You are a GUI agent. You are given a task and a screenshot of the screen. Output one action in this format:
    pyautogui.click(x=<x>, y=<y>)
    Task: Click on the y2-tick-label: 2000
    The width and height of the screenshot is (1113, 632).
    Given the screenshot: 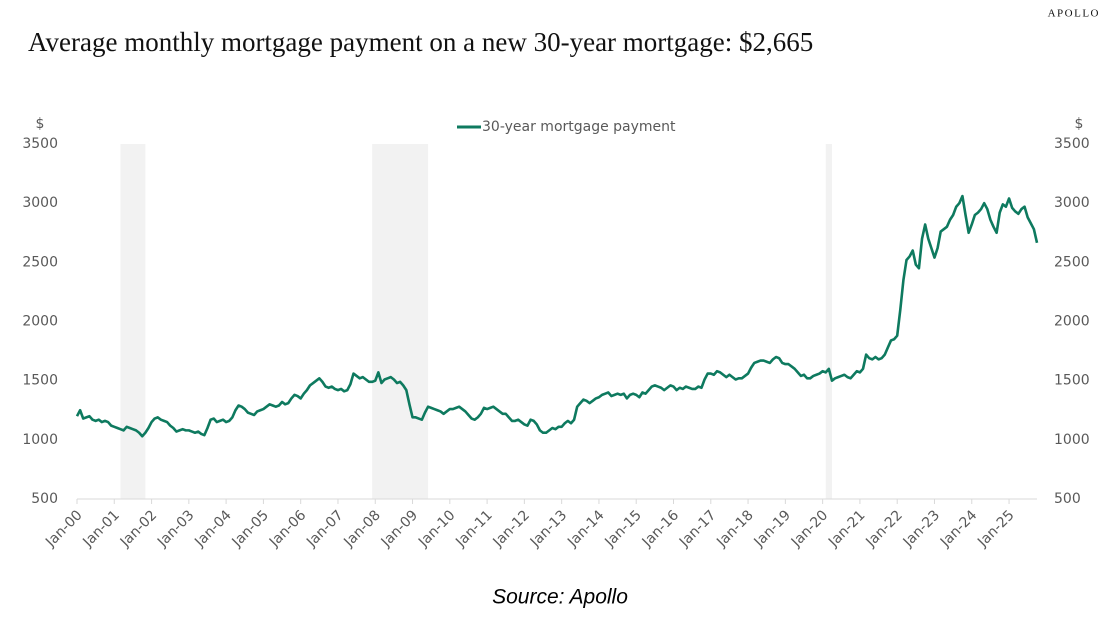 What is the action you would take?
    pyautogui.click(x=1072, y=322)
    